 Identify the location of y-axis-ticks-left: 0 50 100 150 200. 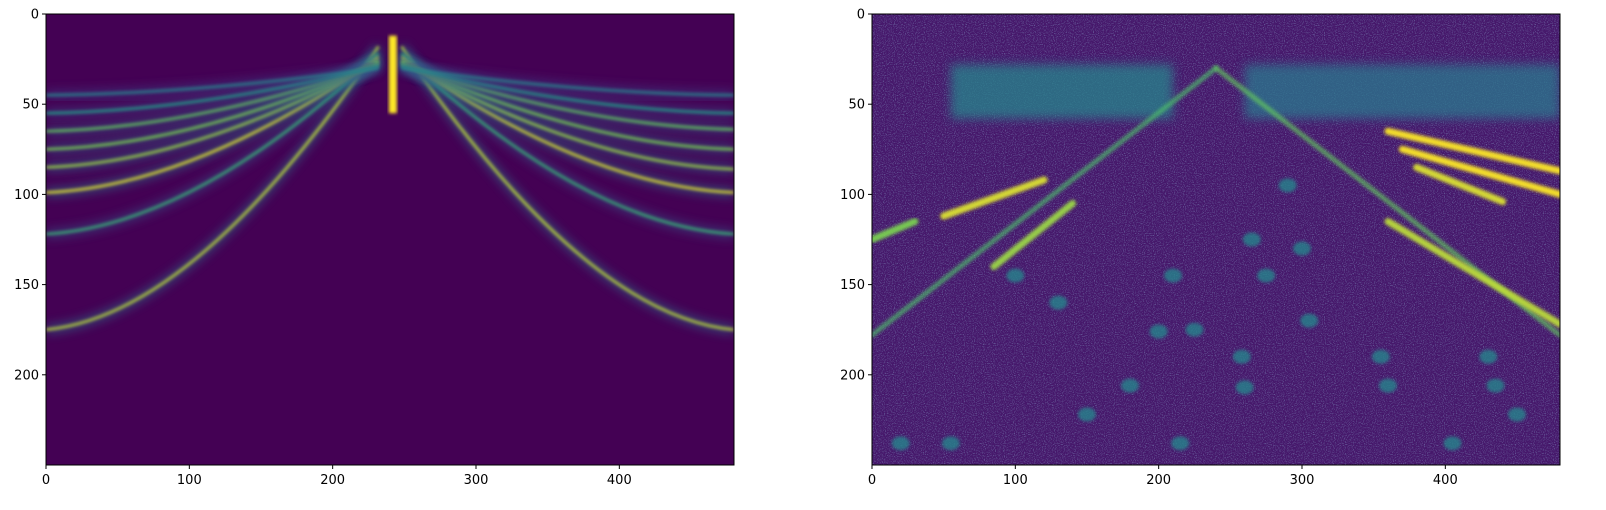
(30, 195).